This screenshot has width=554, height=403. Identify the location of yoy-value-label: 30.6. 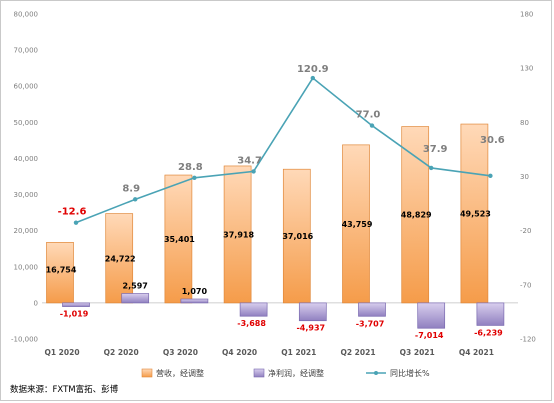
(492, 140).